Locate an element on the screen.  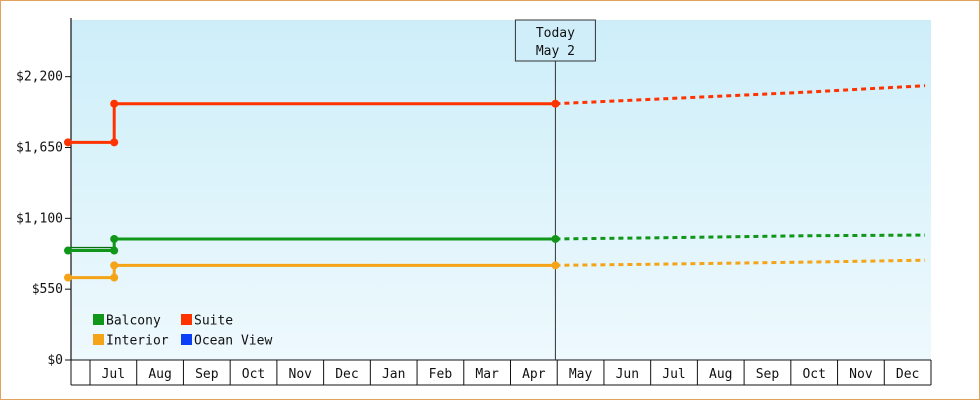
suite-line is located at coordinates (312, 123).